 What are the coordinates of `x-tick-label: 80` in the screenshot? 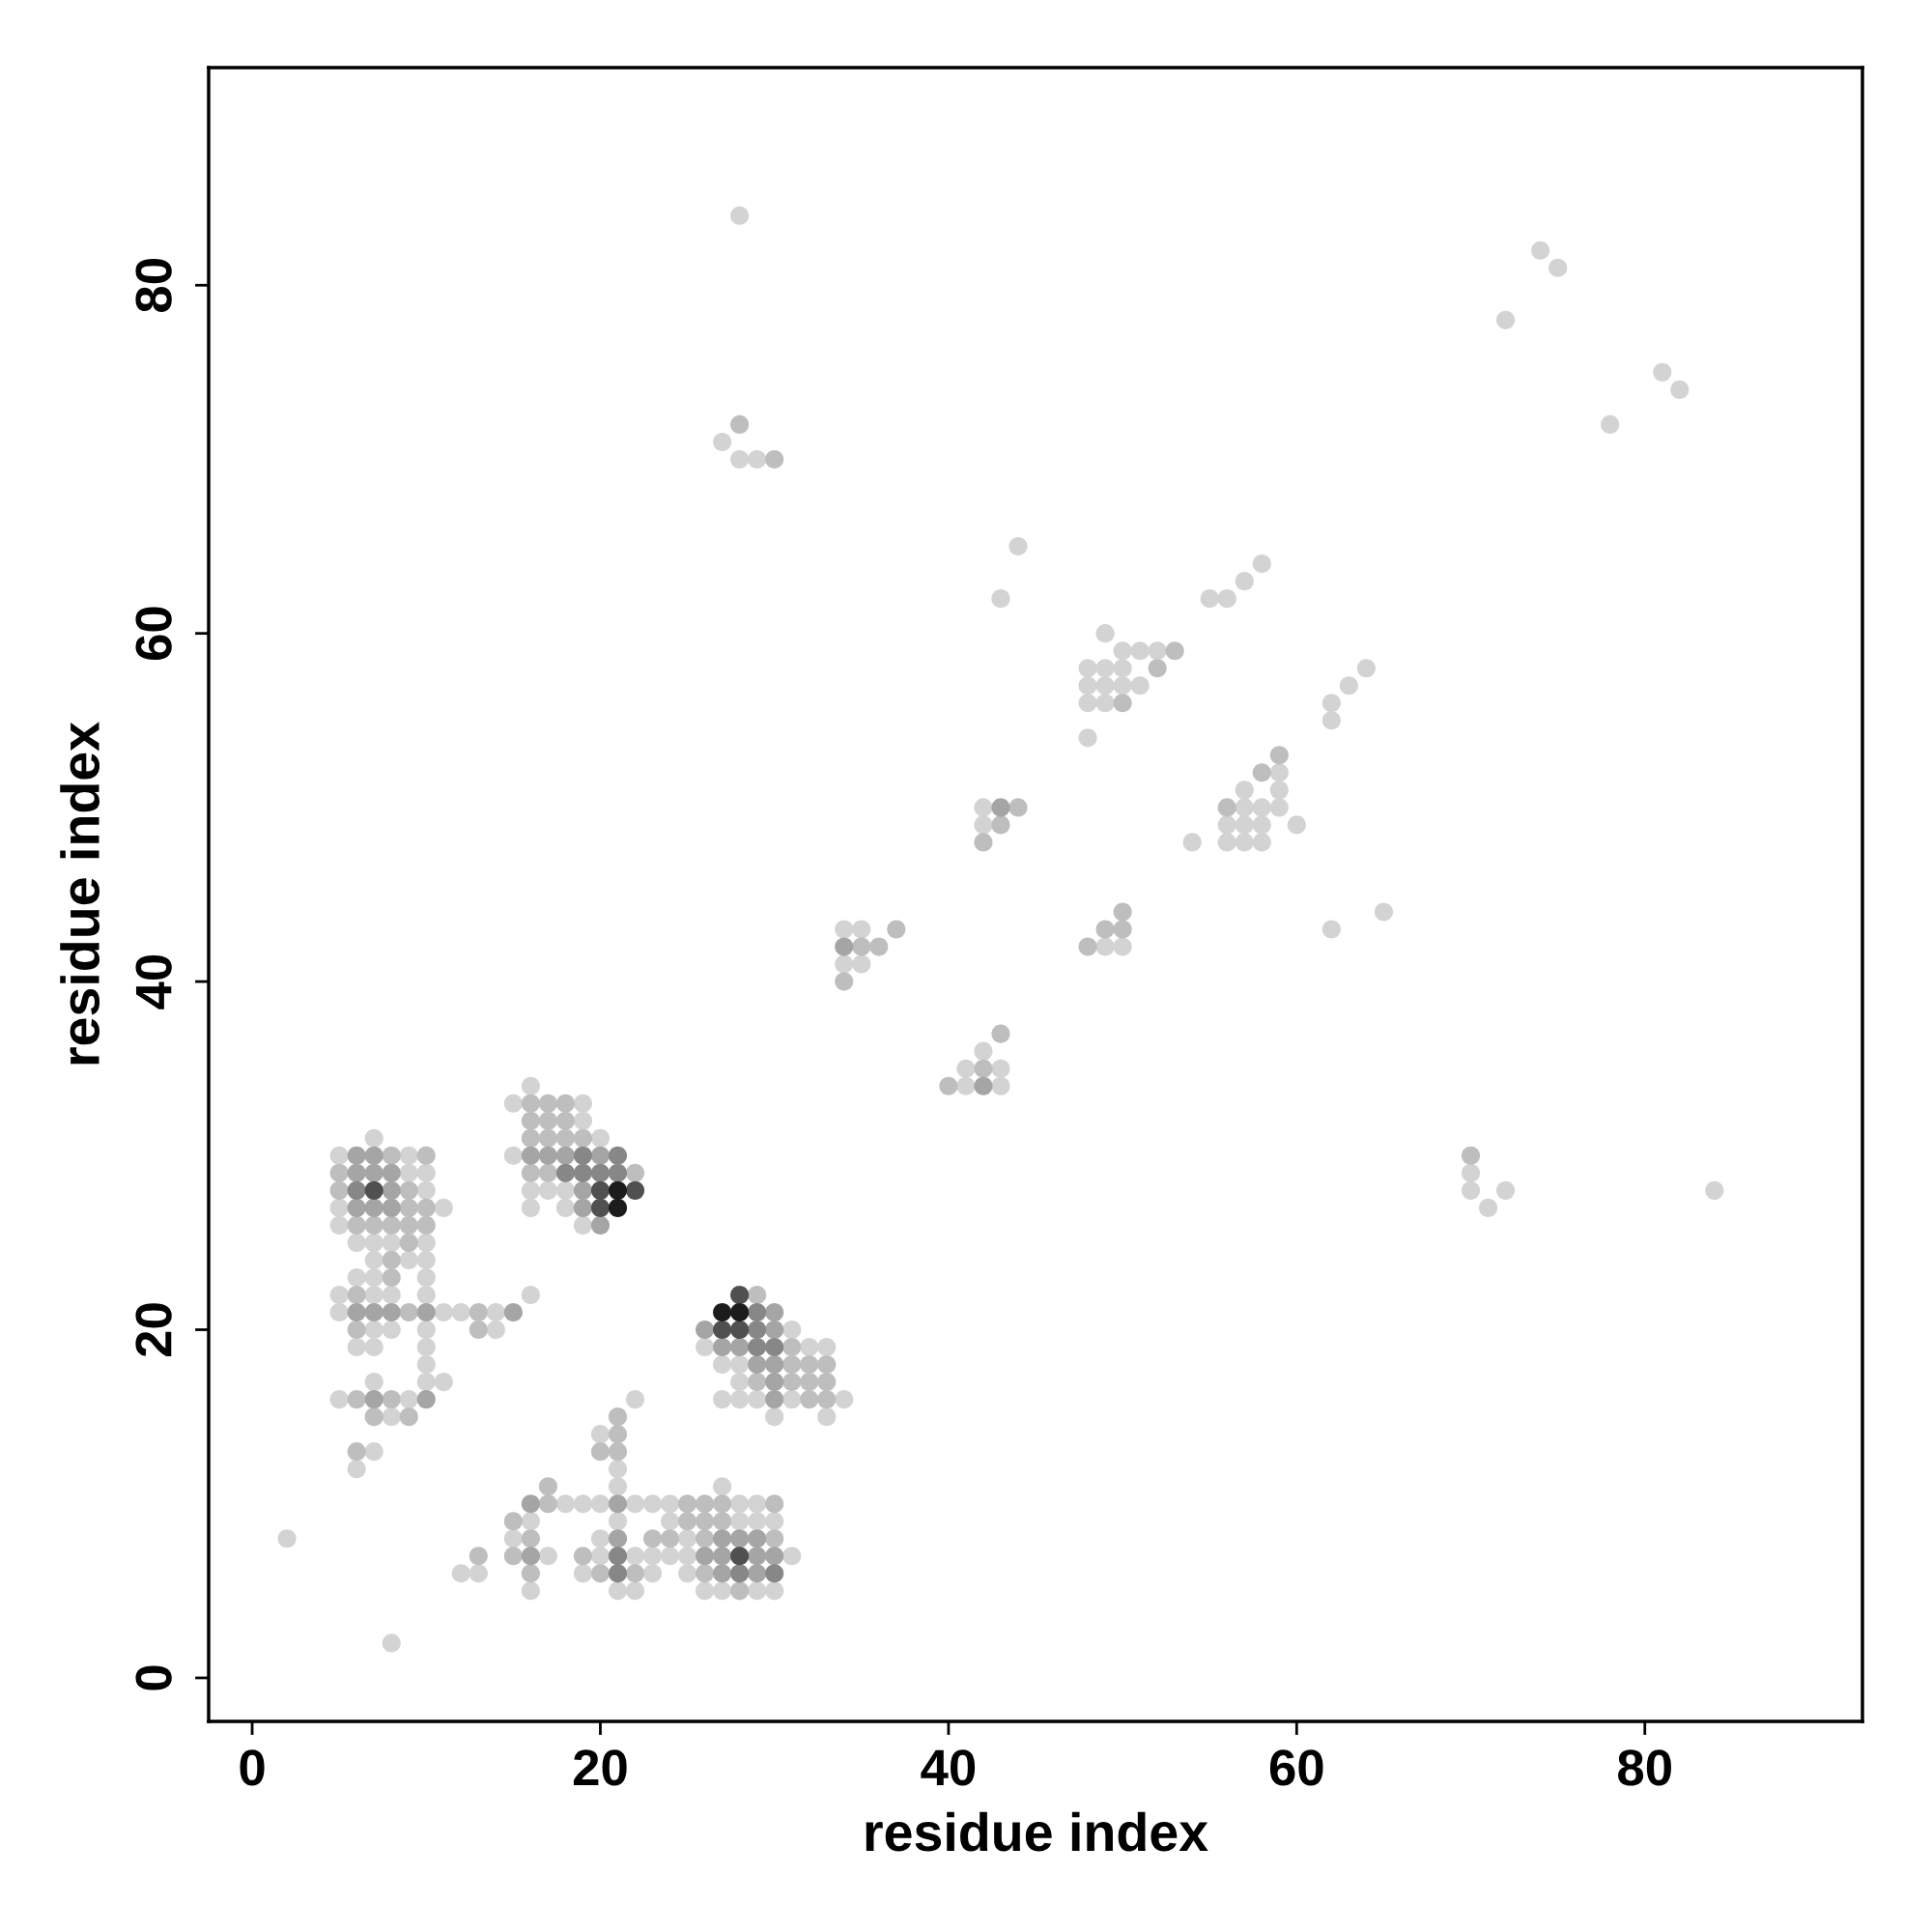 It's located at (1644, 1767).